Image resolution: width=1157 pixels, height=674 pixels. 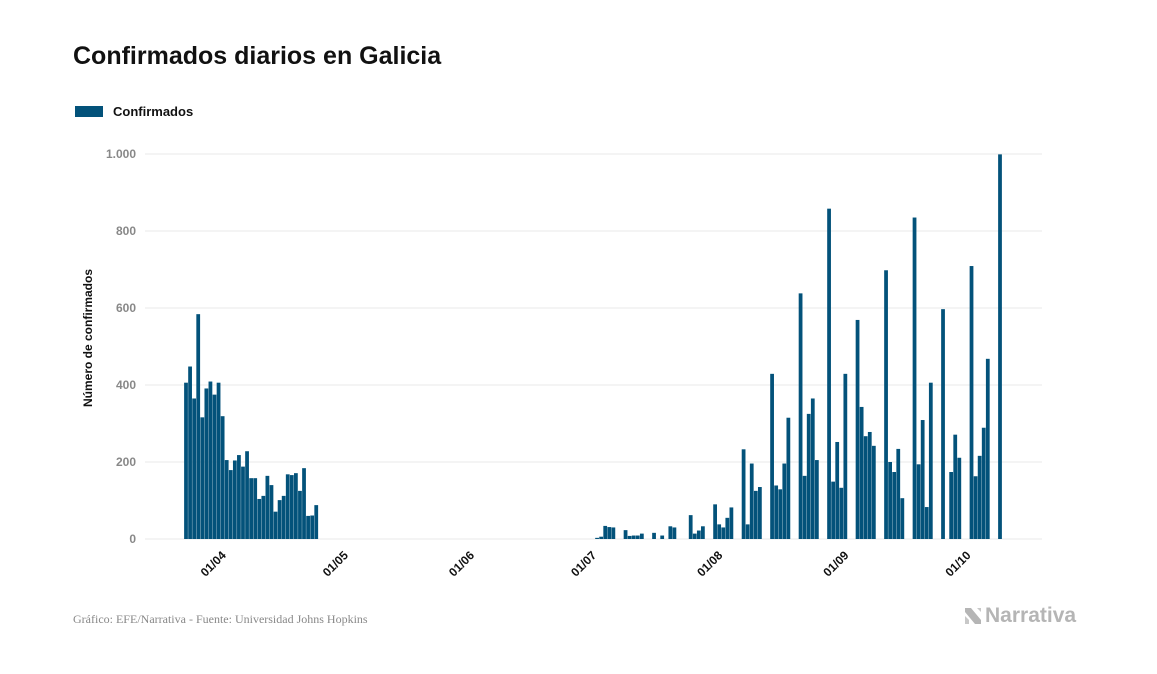 I want to click on bar-28/09, so click(x=959, y=498).